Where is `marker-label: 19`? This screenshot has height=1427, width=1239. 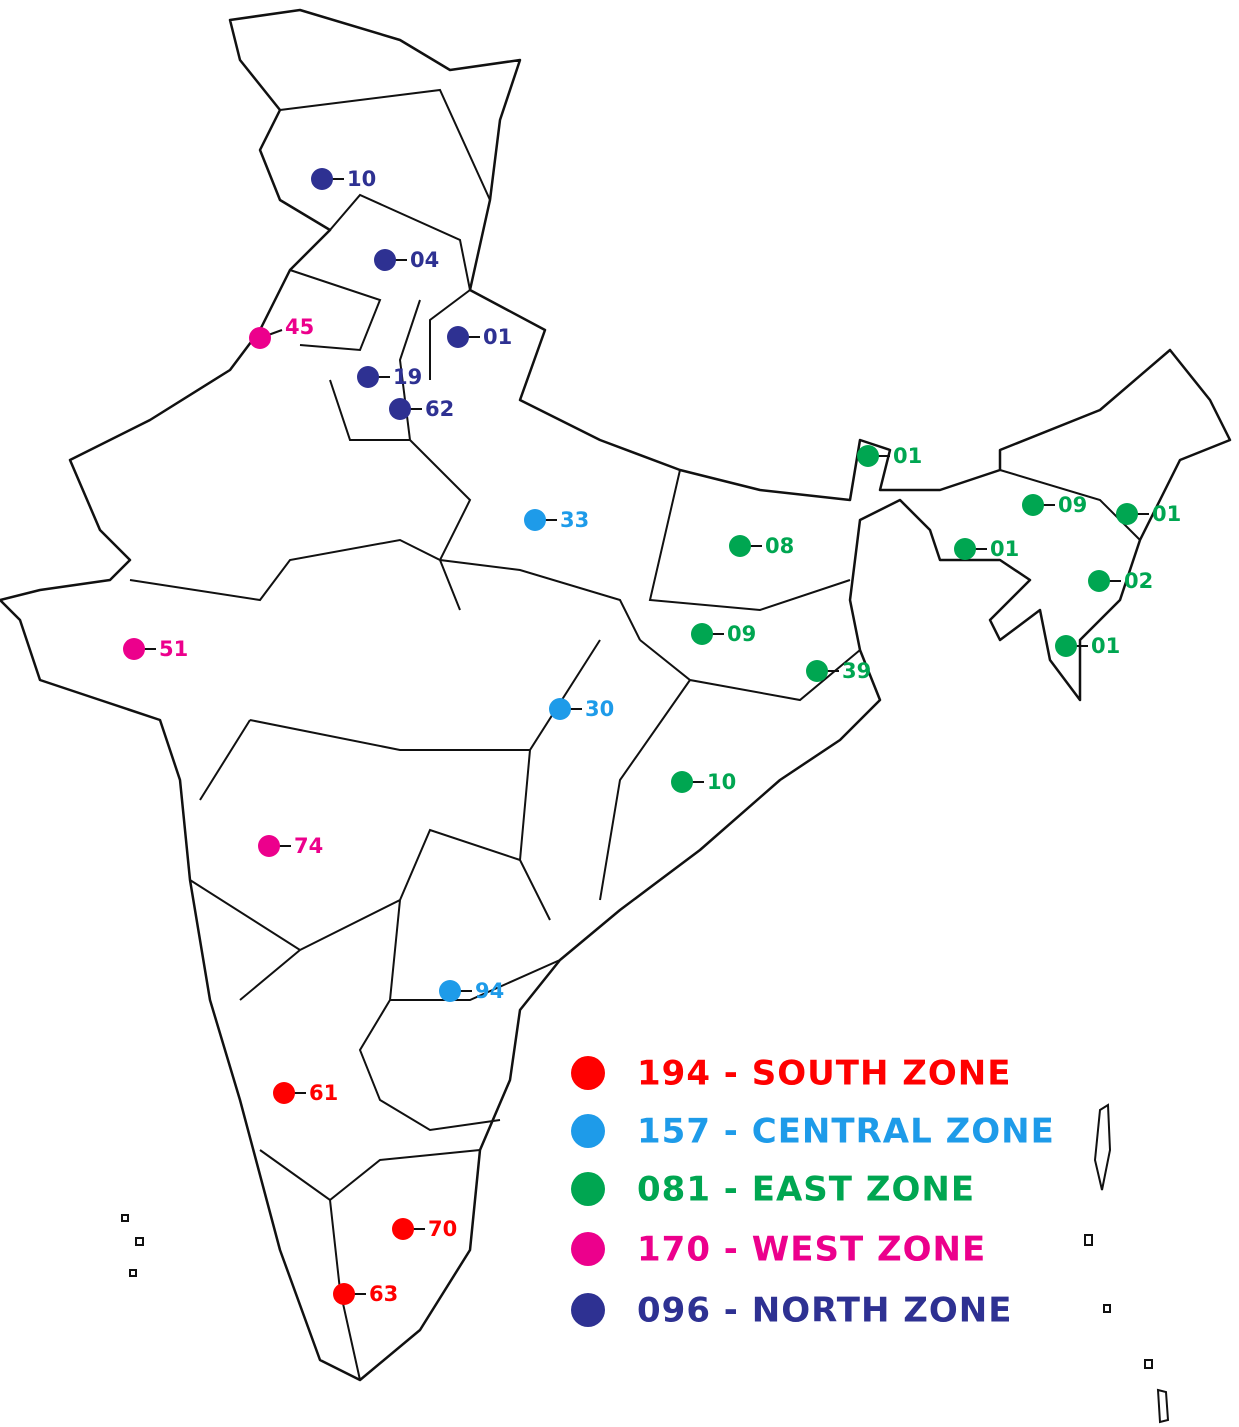 marker-label: 19 is located at coordinates (407, 377).